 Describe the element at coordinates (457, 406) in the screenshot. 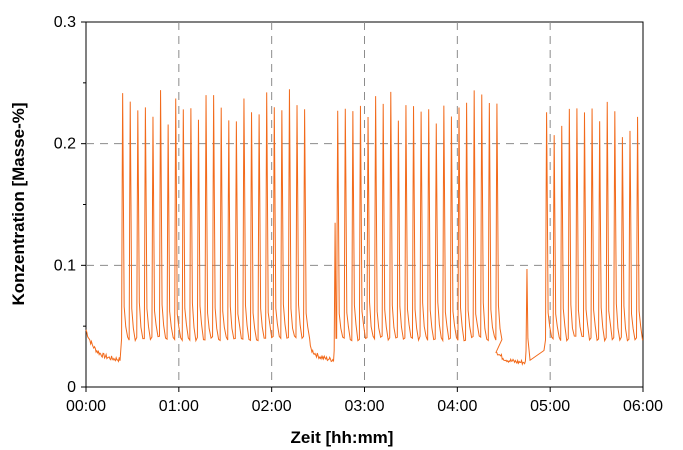

I see `x-tick-label: 04:00` at that location.